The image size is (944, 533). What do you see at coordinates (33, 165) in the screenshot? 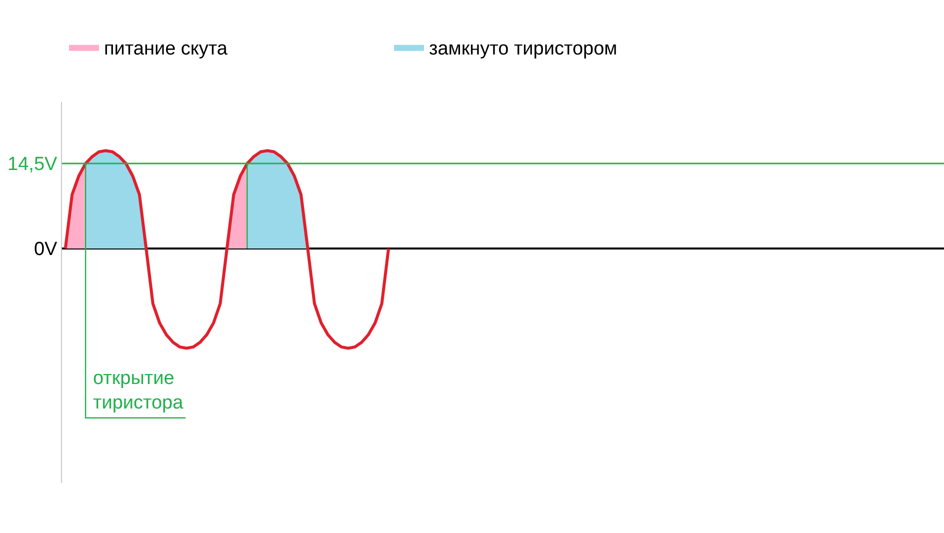
I see `y-tick-label: 14,5V` at bounding box center [33, 165].